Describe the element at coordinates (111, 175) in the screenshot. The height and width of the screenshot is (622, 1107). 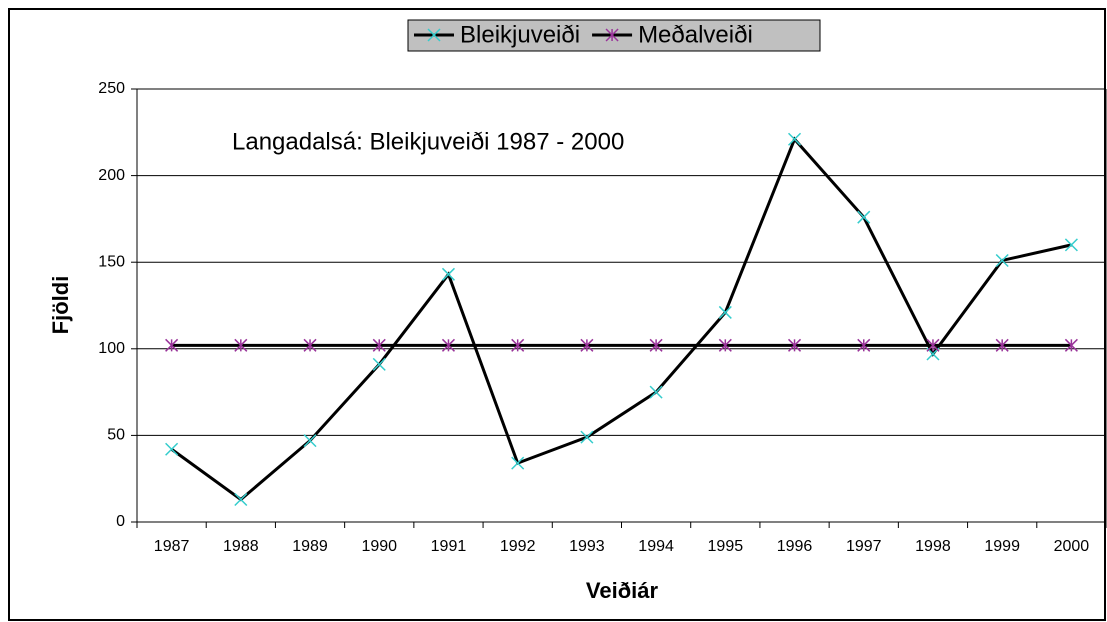
I see `y-tick-label: 200` at that location.